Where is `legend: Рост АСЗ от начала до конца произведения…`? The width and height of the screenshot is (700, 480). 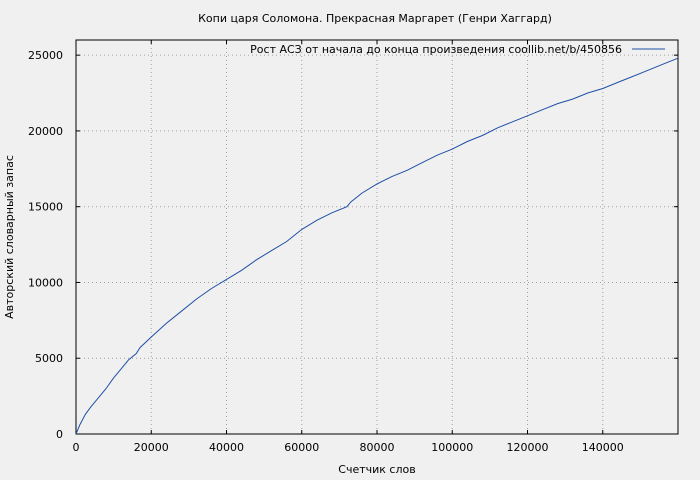 legend: Рост АСЗ от начала до конца произведения… is located at coordinates (457, 49).